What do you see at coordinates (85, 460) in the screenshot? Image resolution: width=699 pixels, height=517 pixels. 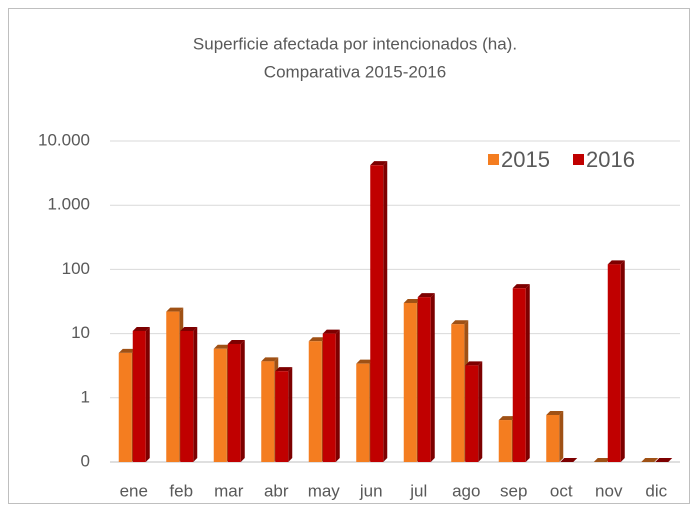 I see `y-tick-label: 0` at bounding box center [85, 460].